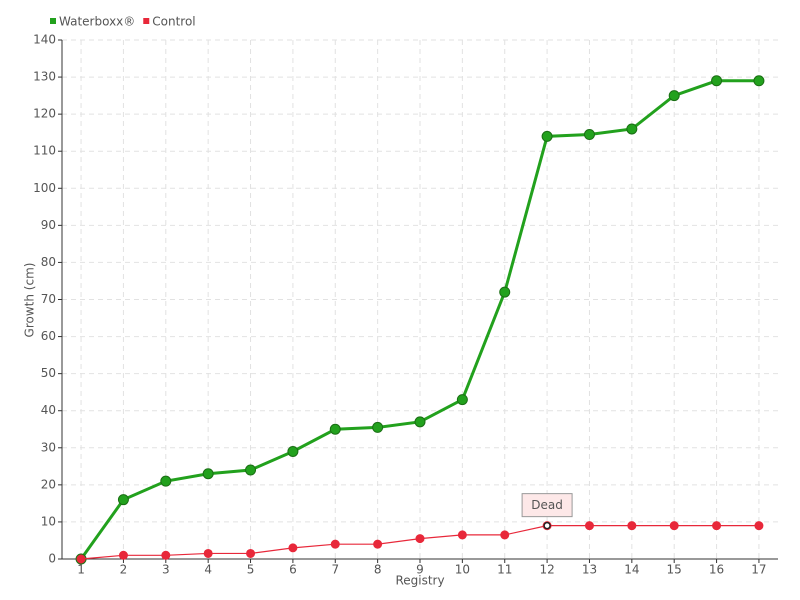 The width and height of the screenshot is (800, 600). Describe the element at coordinates (166, 570) in the screenshot. I see `x-tick-label: 3` at that location.